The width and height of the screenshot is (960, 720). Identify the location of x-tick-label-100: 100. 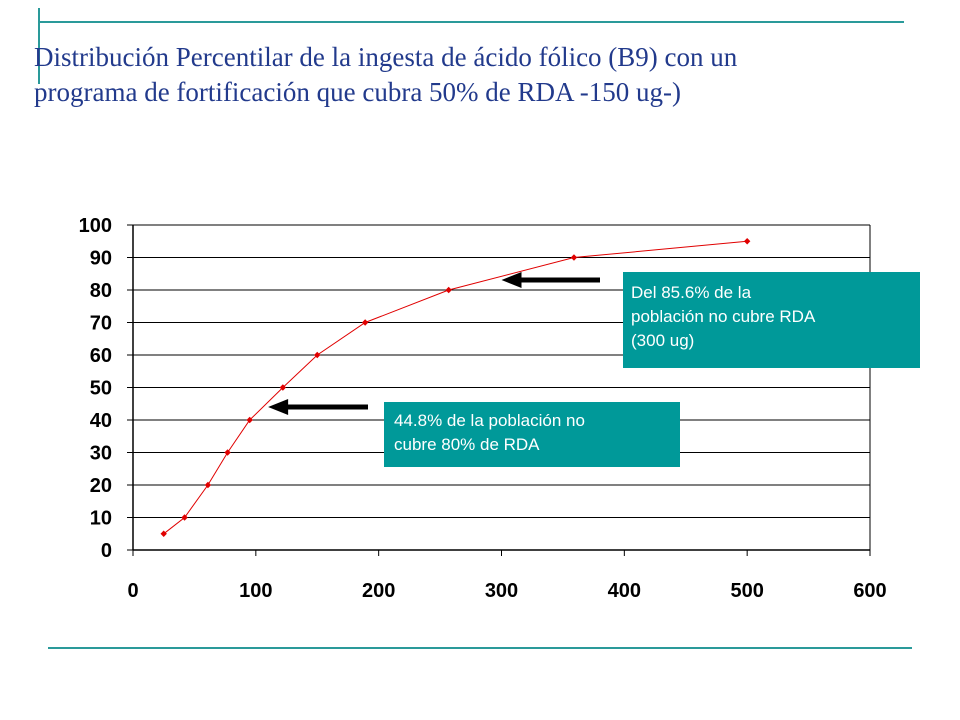
(255, 591).